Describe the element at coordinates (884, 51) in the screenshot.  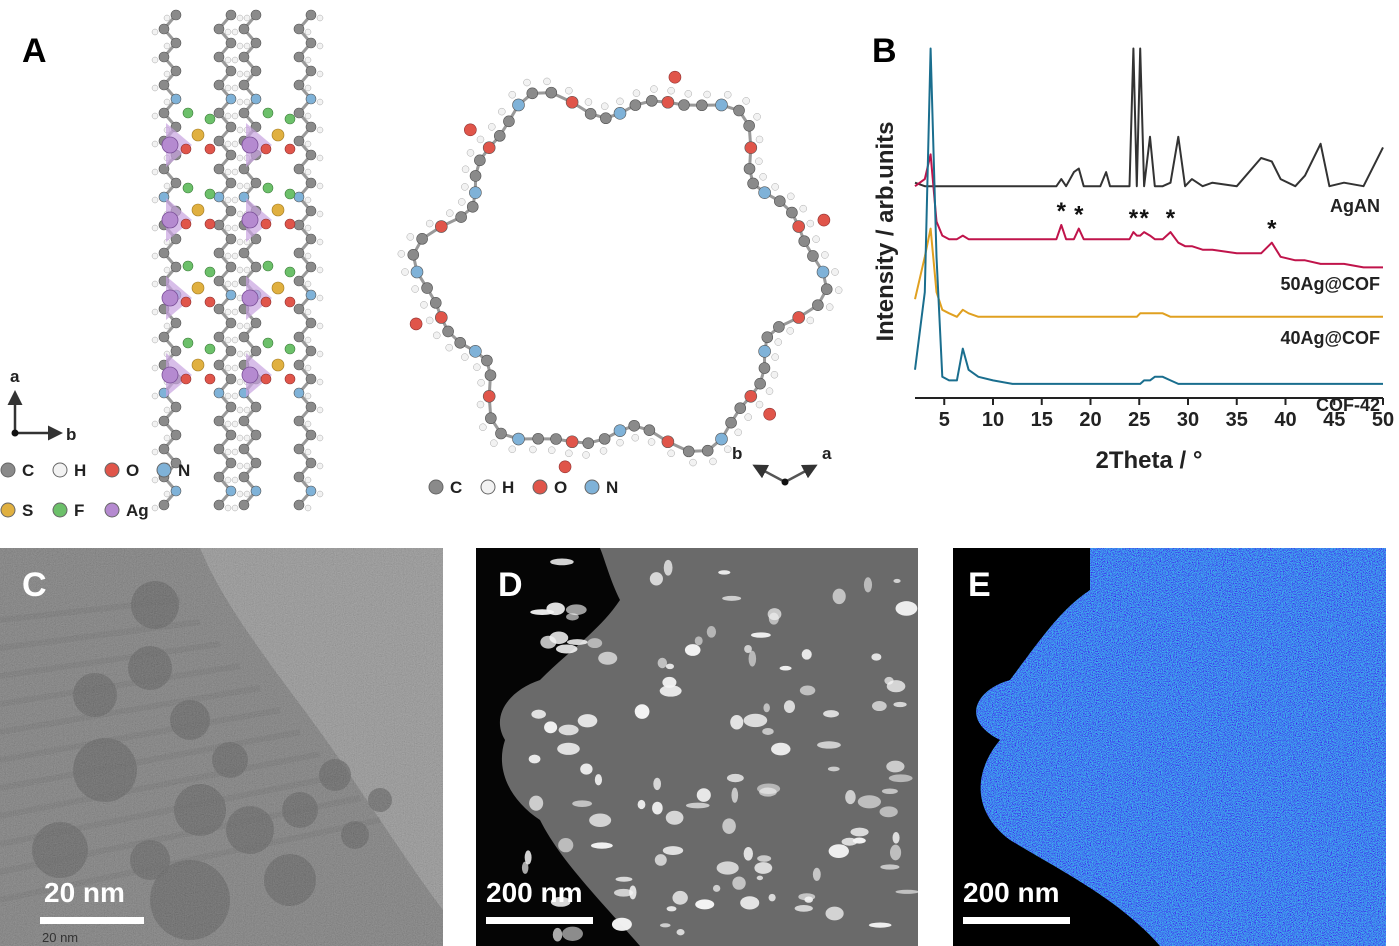
I see `panel-label: B` at that location.